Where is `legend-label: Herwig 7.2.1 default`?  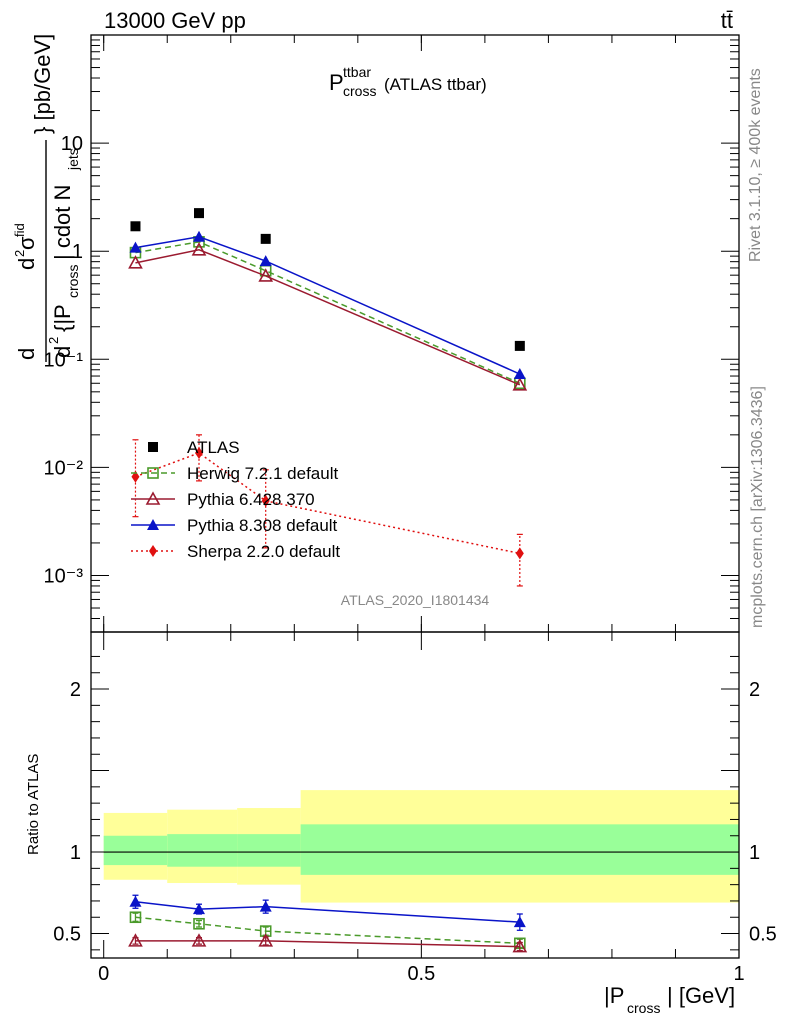
legend-label: Herwig 7.2.1 default is located at coordinates (262, 473).